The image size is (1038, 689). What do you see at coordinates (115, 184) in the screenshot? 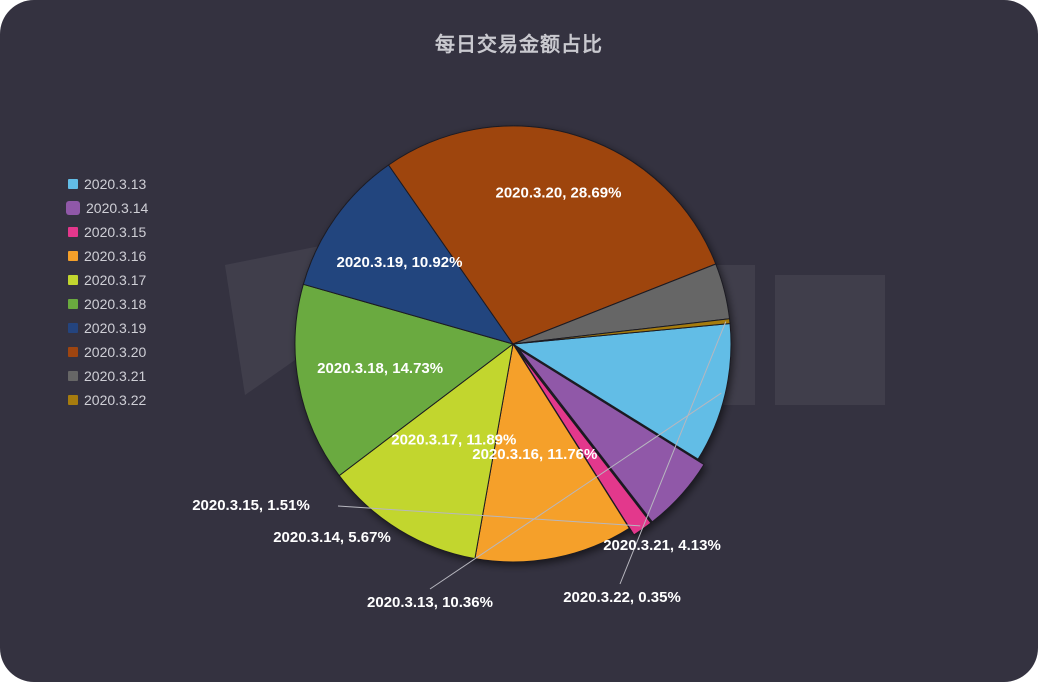
I see `legend-label: 2020.3.13` at bounding box center [115, 184].